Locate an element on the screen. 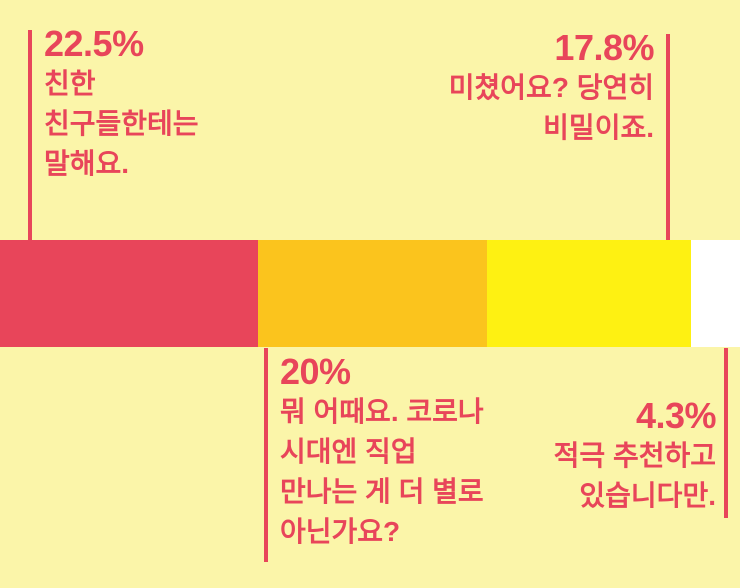  bar-segment-whats-wrong-covid-era is located at coordinates (372, 293).